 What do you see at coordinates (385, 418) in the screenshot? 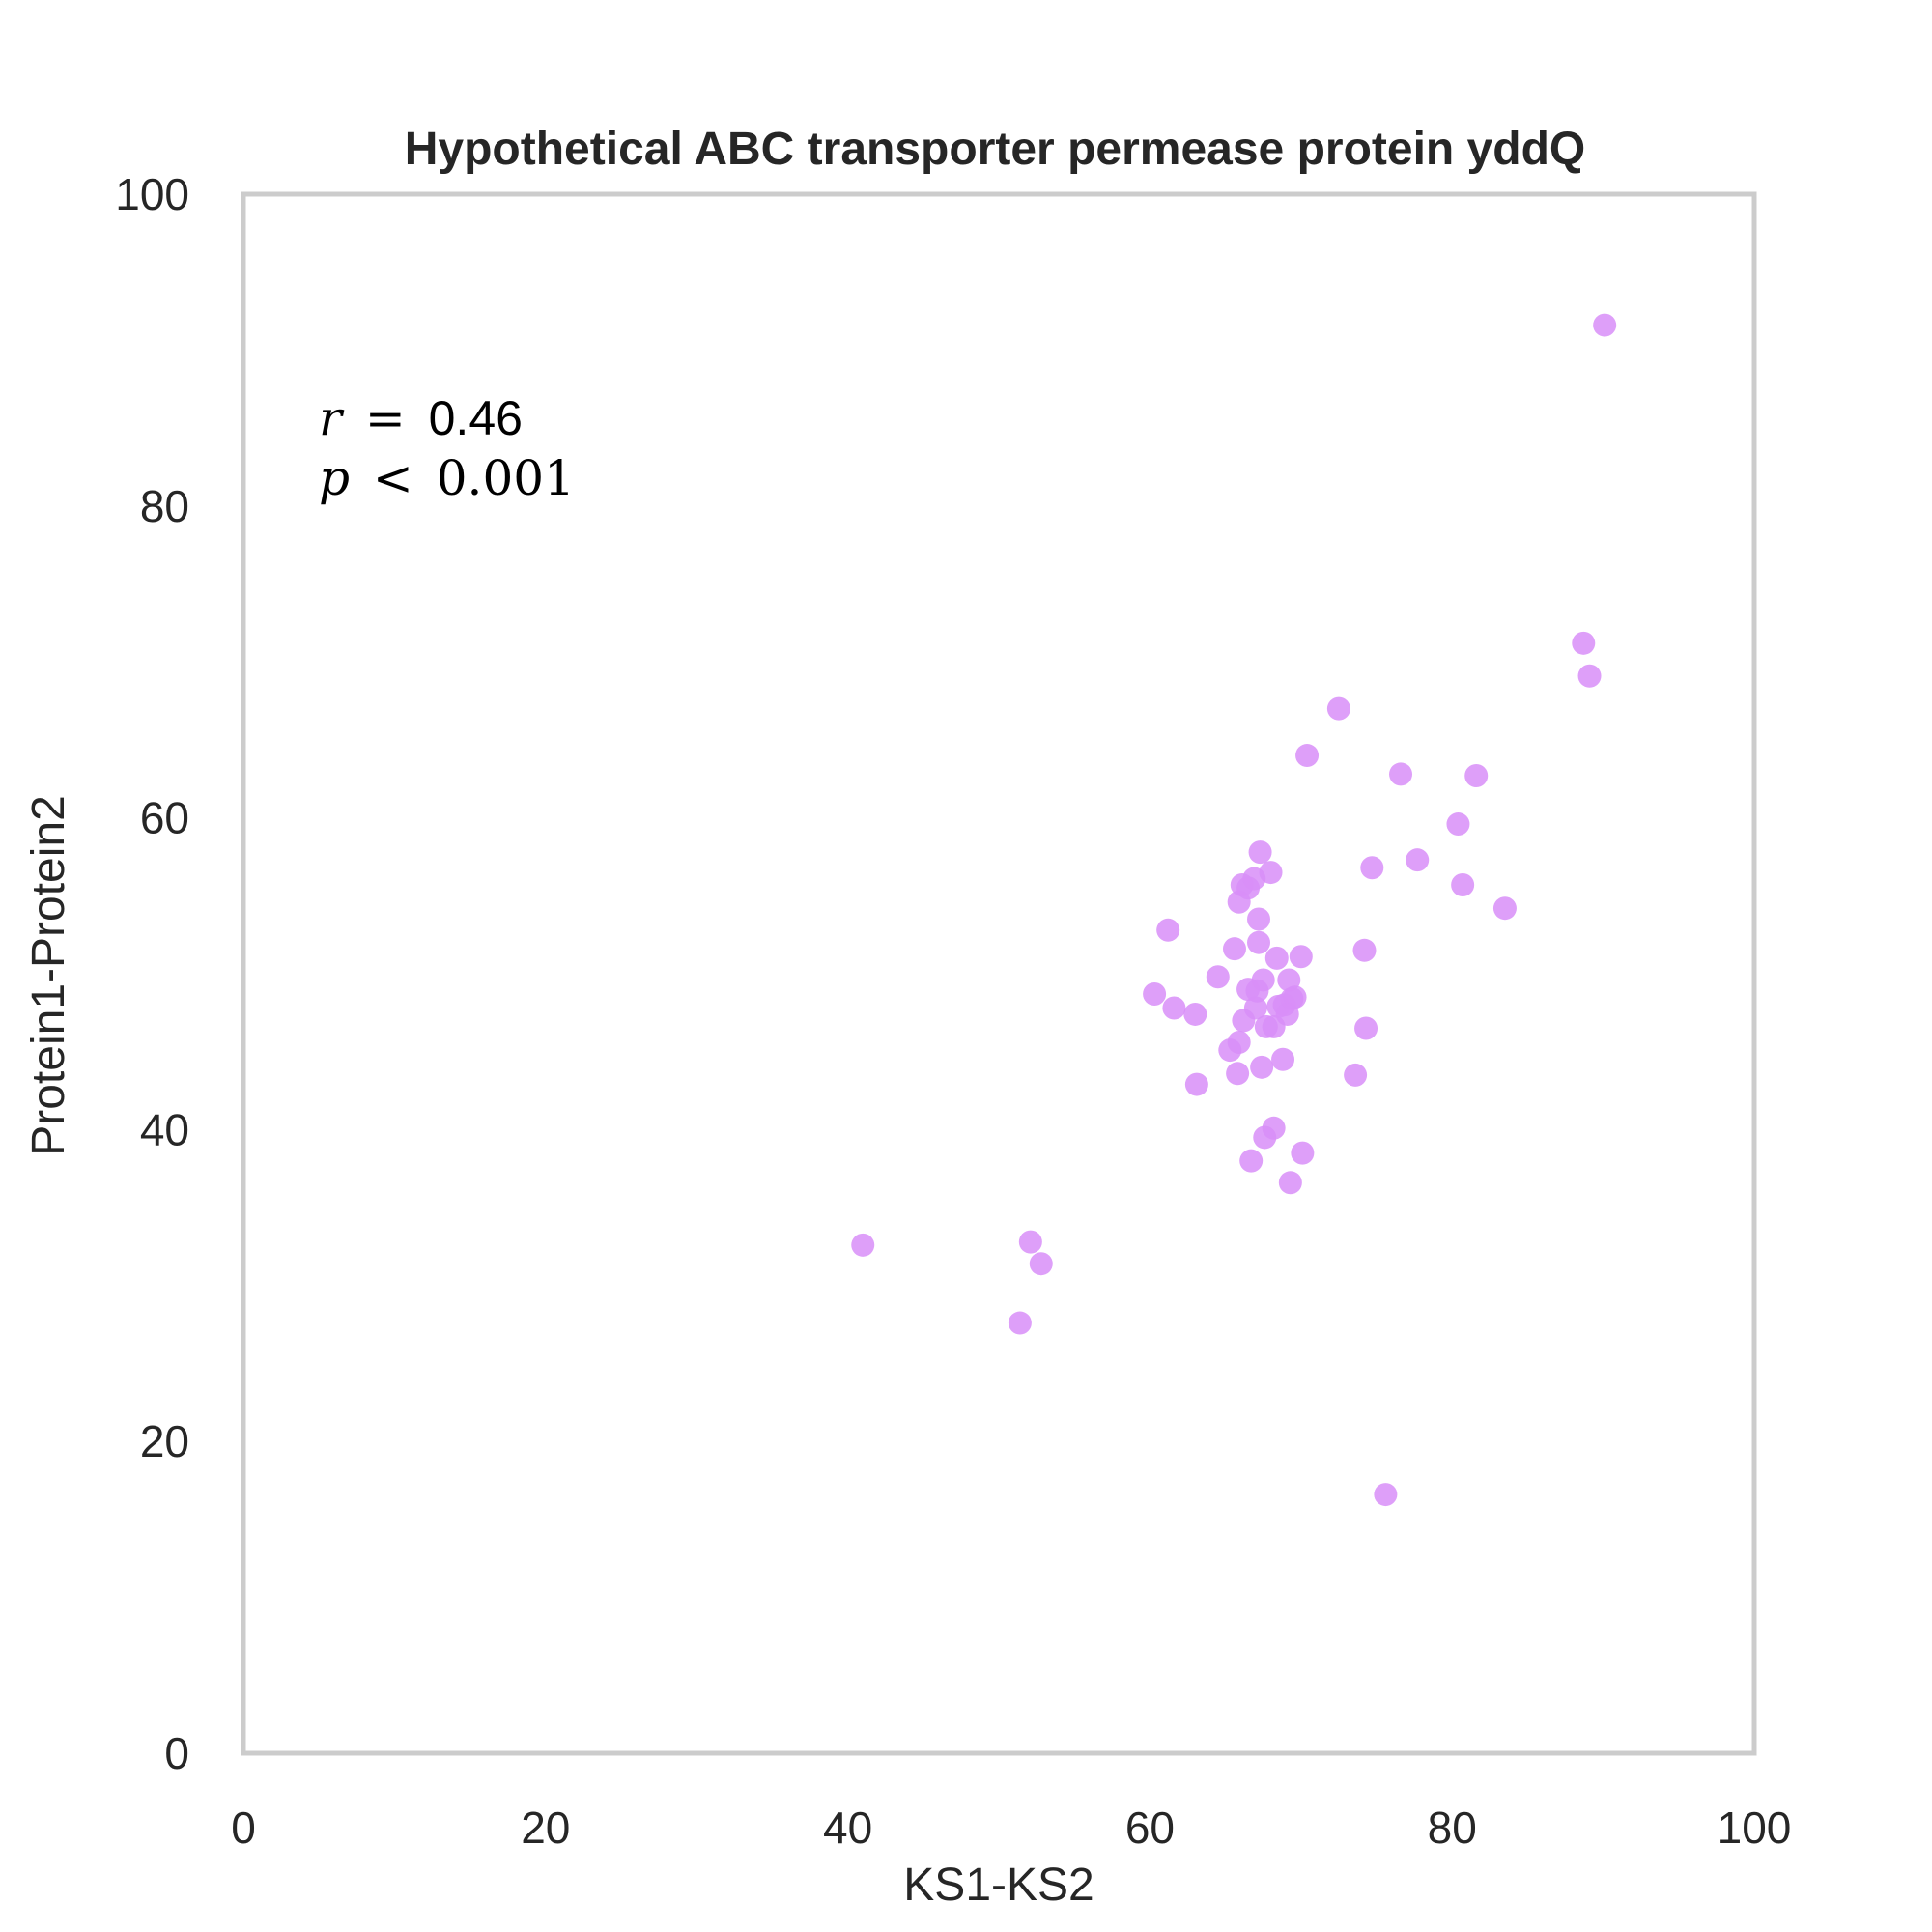
I see `r-operator: =` at bounding box center [385, 418].